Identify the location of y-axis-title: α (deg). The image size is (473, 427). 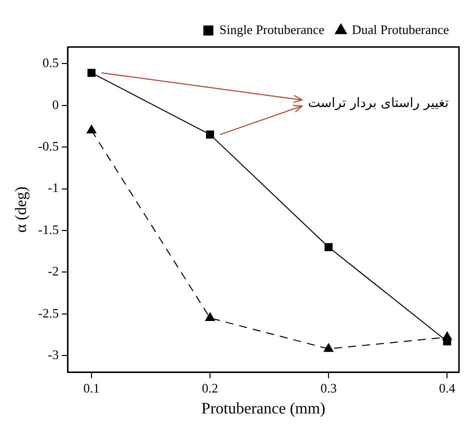
(21, 209).